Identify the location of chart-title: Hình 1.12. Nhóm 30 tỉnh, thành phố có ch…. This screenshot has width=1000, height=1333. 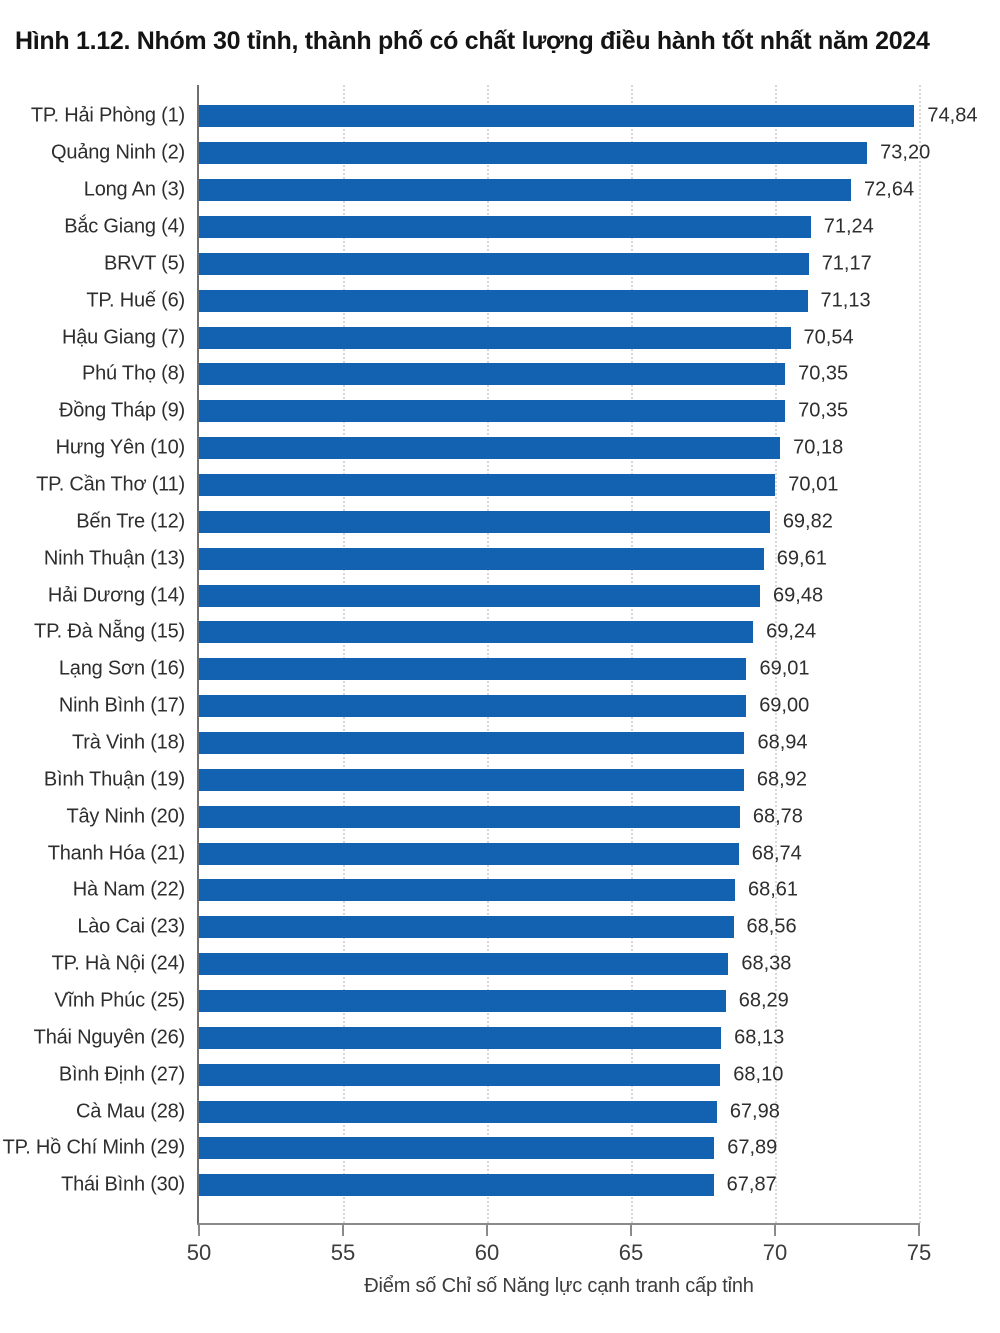
(472, 41).